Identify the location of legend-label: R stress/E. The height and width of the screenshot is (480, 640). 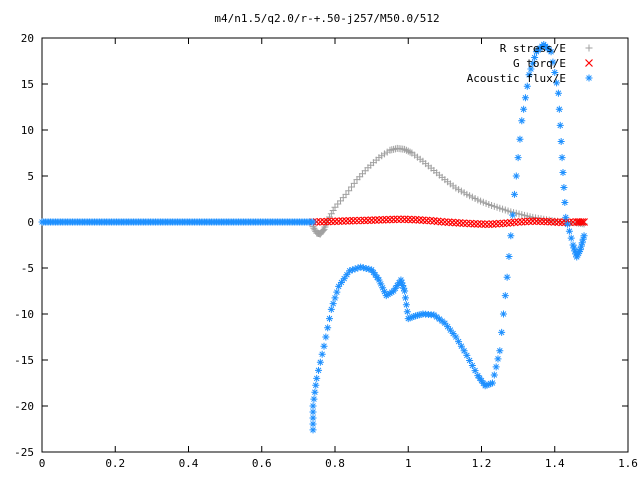
(533, 48).